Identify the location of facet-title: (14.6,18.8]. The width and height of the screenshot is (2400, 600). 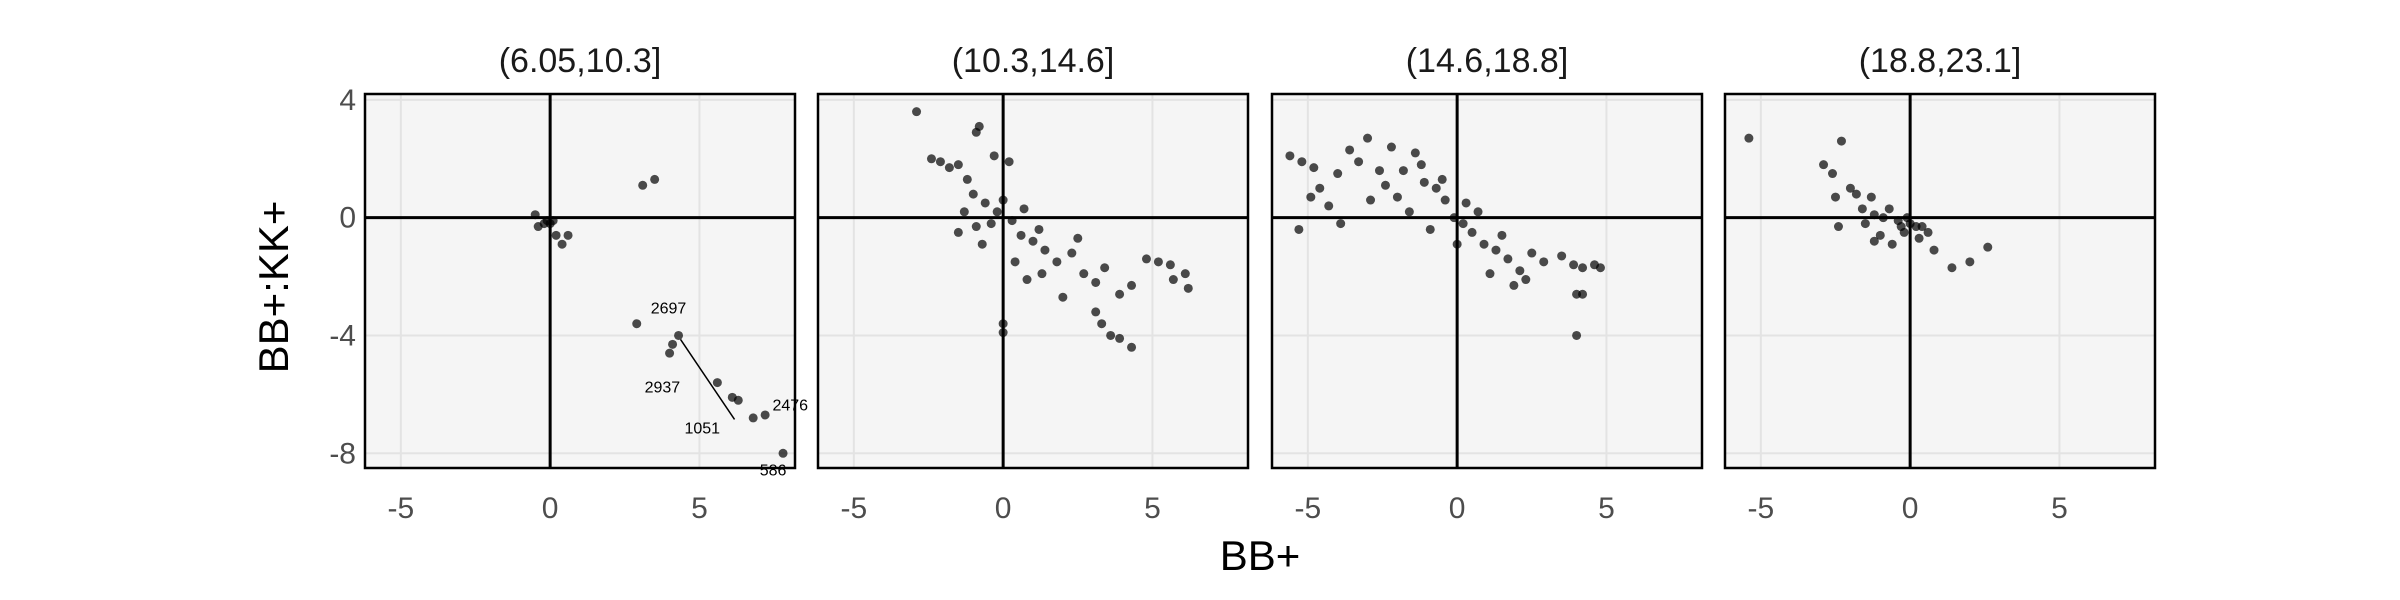
(1487, 61).